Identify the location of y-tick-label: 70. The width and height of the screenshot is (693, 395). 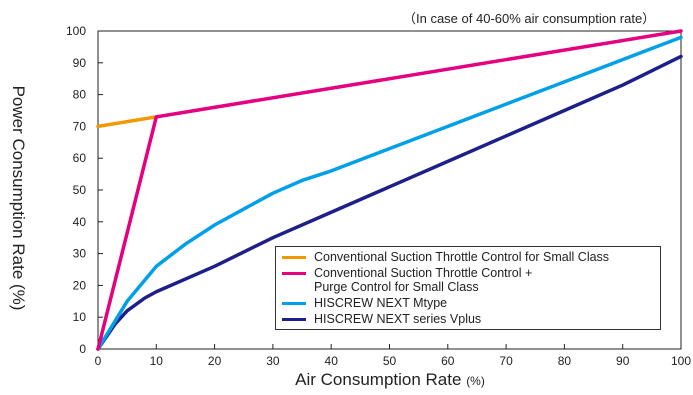
(80, 126).